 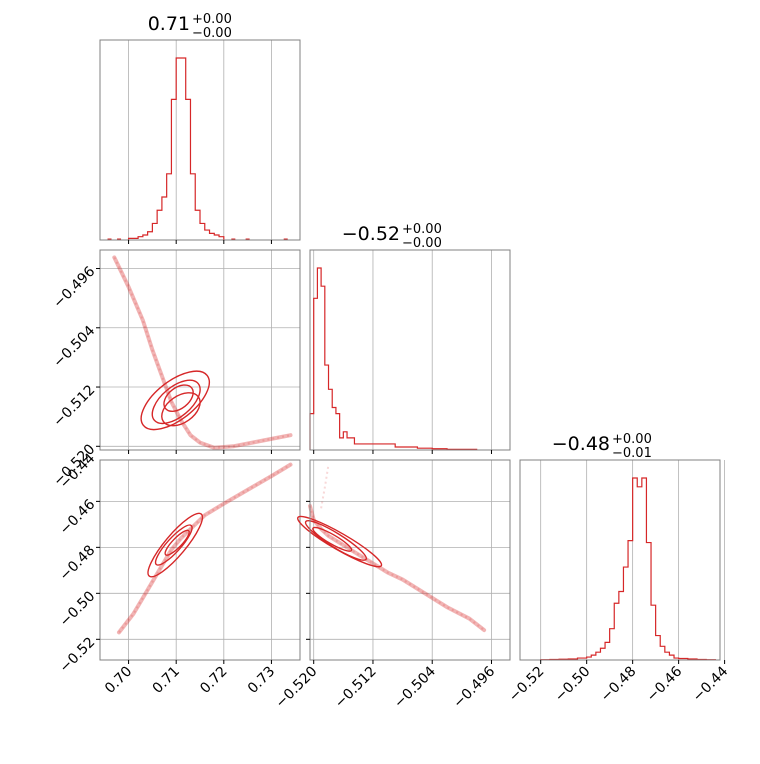 What do you see at coordinates (261, 680) in the screenshot?
I see `xtick-label-0-3: 0.73` at bounding box center [261, 680].